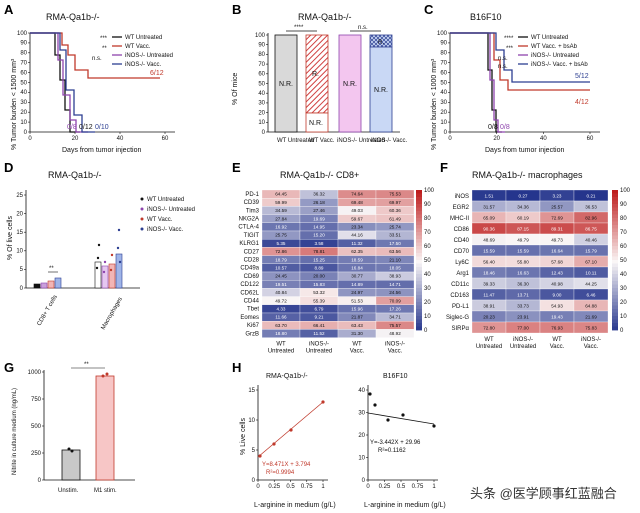  Describe the element at coordinates (361, 391) in the screenshot. I see `ytick-label: 40` at that location.